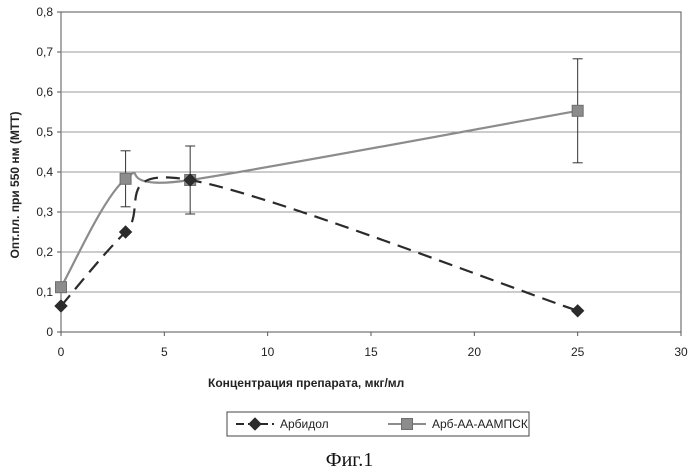 This screenshot has height=475, width=699. Describe the element at coordinates (578, 352) in the screenshot. I see `x-tick-label: 25` at that location.